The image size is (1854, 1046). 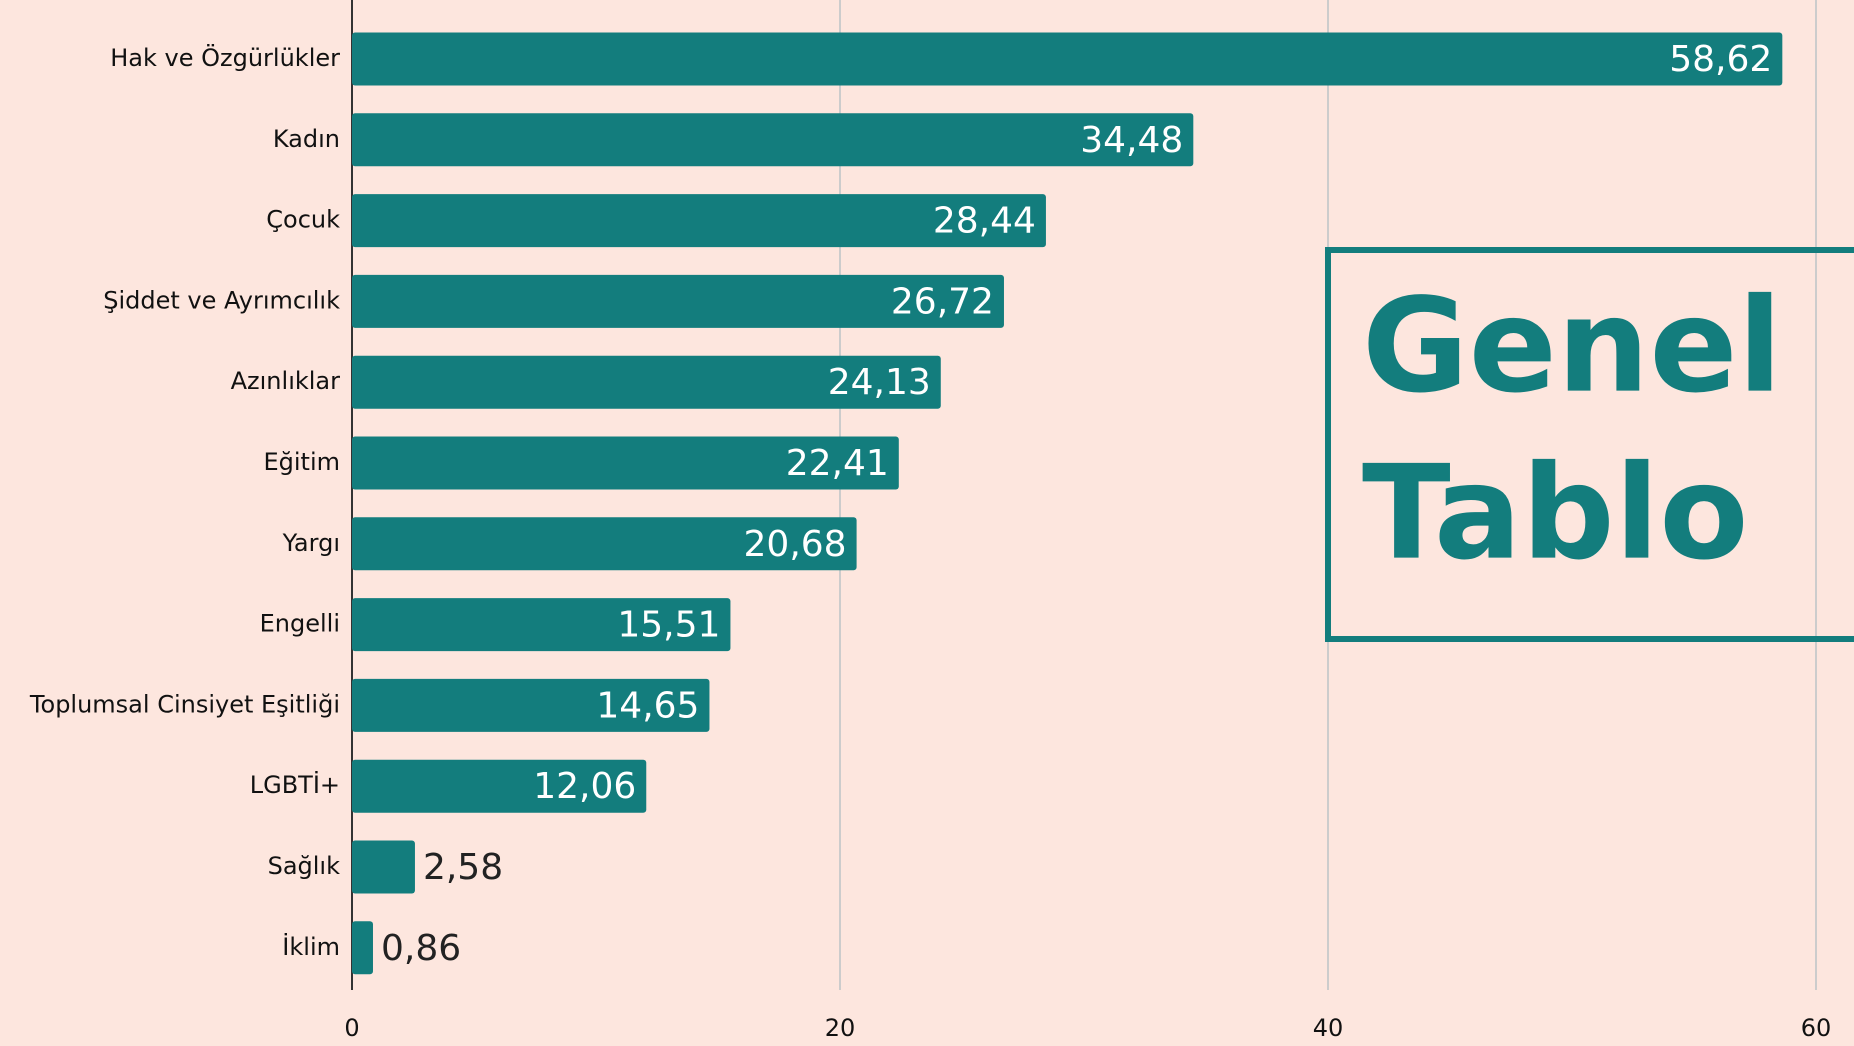 I want to click on y-tick-label: LGBTİ+, so click(x=295, y=784).